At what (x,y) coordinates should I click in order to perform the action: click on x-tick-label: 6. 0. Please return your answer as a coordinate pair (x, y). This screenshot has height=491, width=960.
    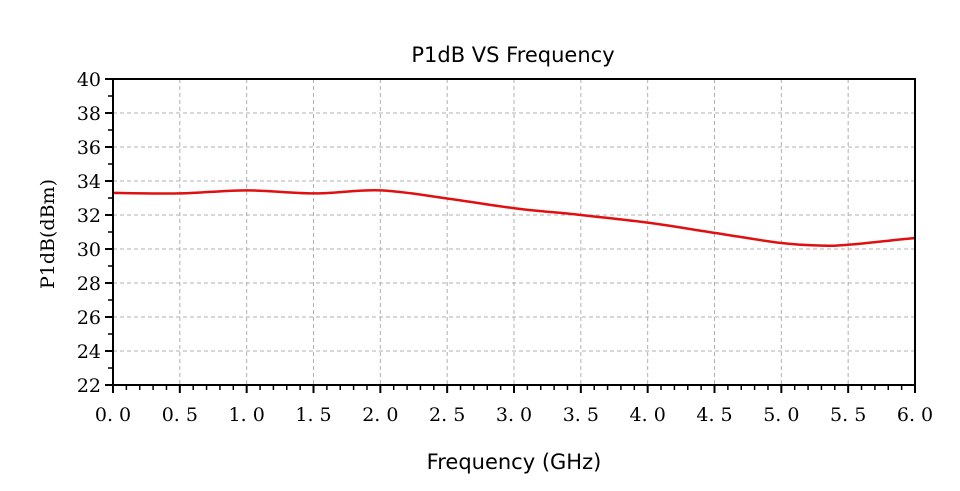
    Looking at the image, I should click on (915, 415).